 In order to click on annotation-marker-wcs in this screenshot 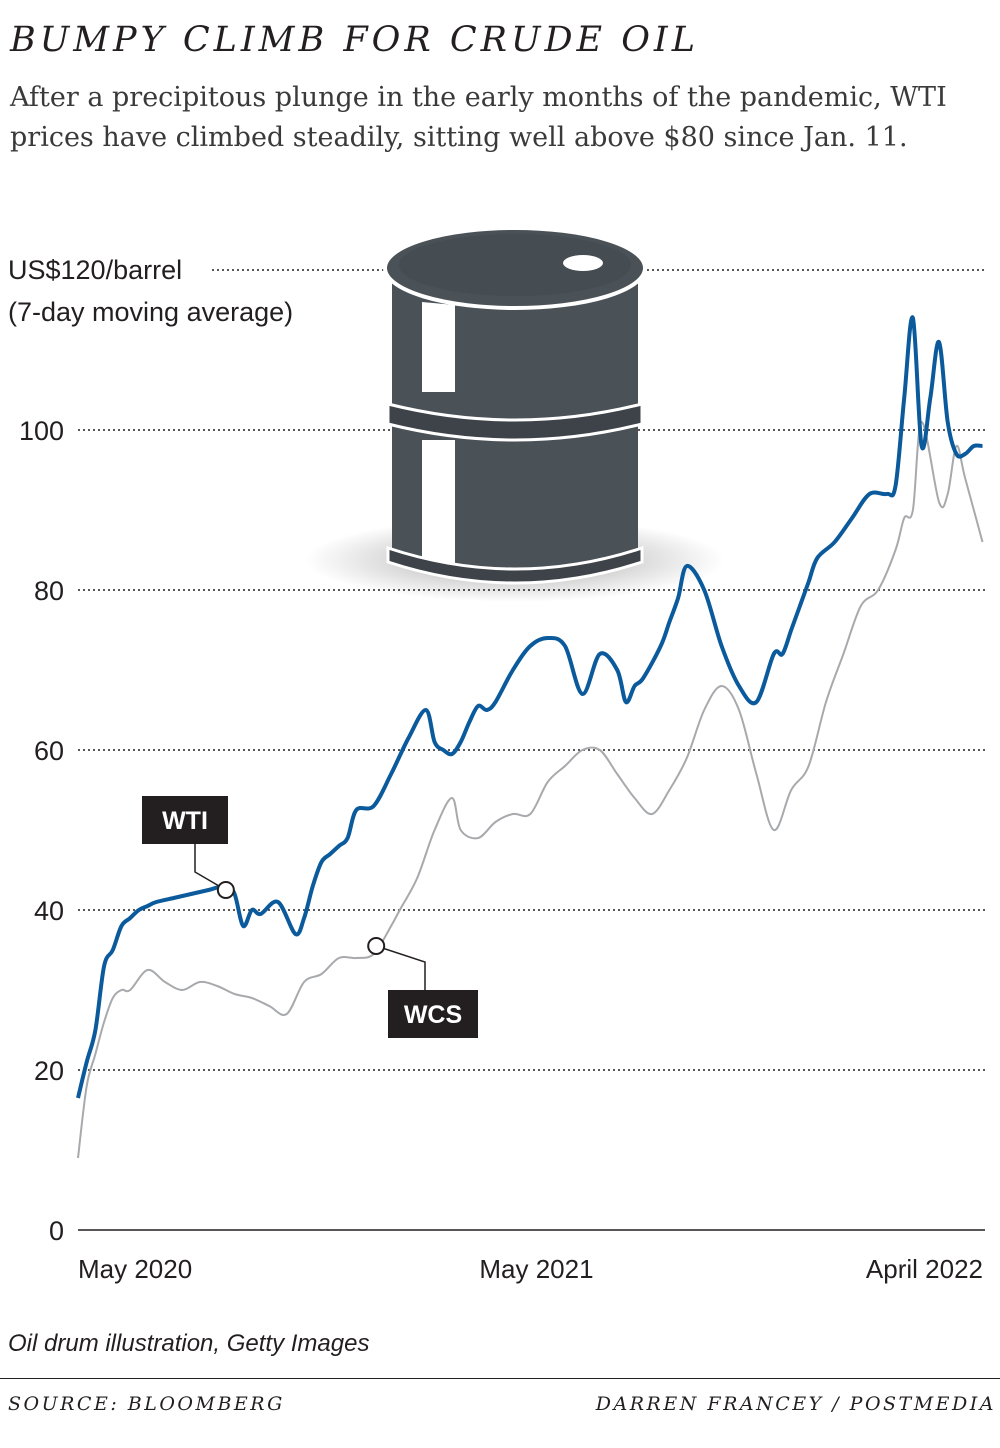, I will do `click(376, 946)`.